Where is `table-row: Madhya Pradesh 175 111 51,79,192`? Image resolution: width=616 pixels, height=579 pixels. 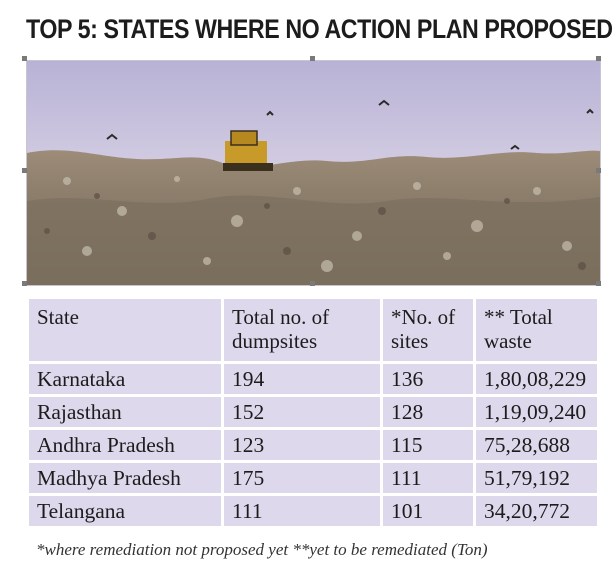 table-row: Madhya Pradesh 175 111 51,79,192 is located at coordinates (313, 478).